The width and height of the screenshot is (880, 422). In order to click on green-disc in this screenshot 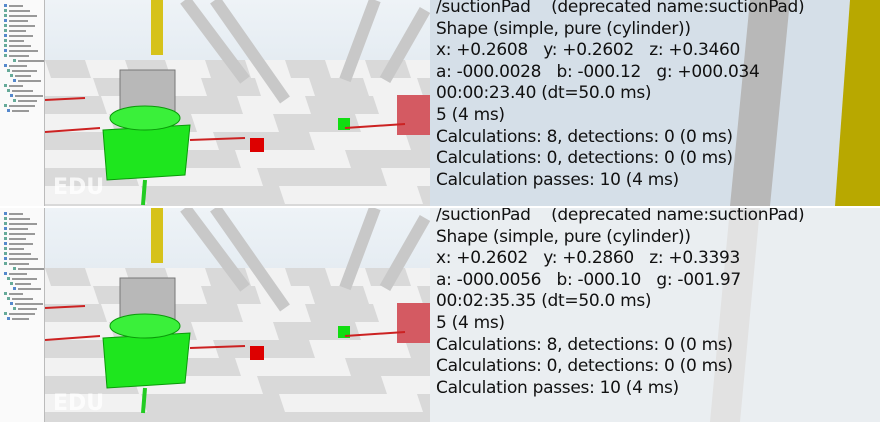, I will do `click(145, 118)`.